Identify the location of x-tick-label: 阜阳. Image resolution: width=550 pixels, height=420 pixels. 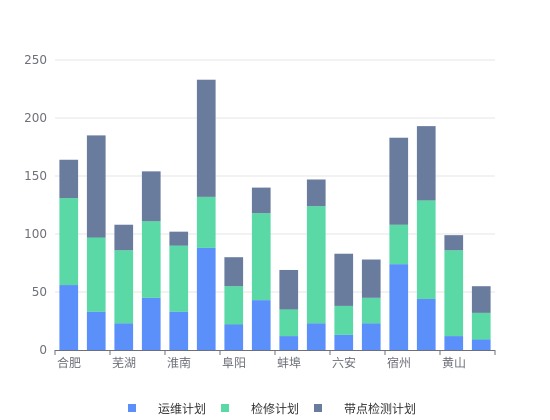
(234, 363).